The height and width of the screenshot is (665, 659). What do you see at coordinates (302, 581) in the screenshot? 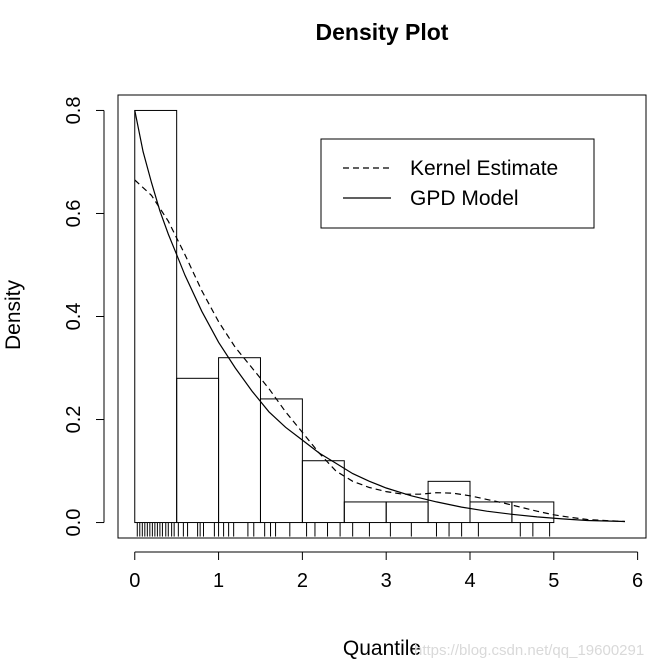
I see `x-tick-label-2: 2` at bounding box center [302, 581].